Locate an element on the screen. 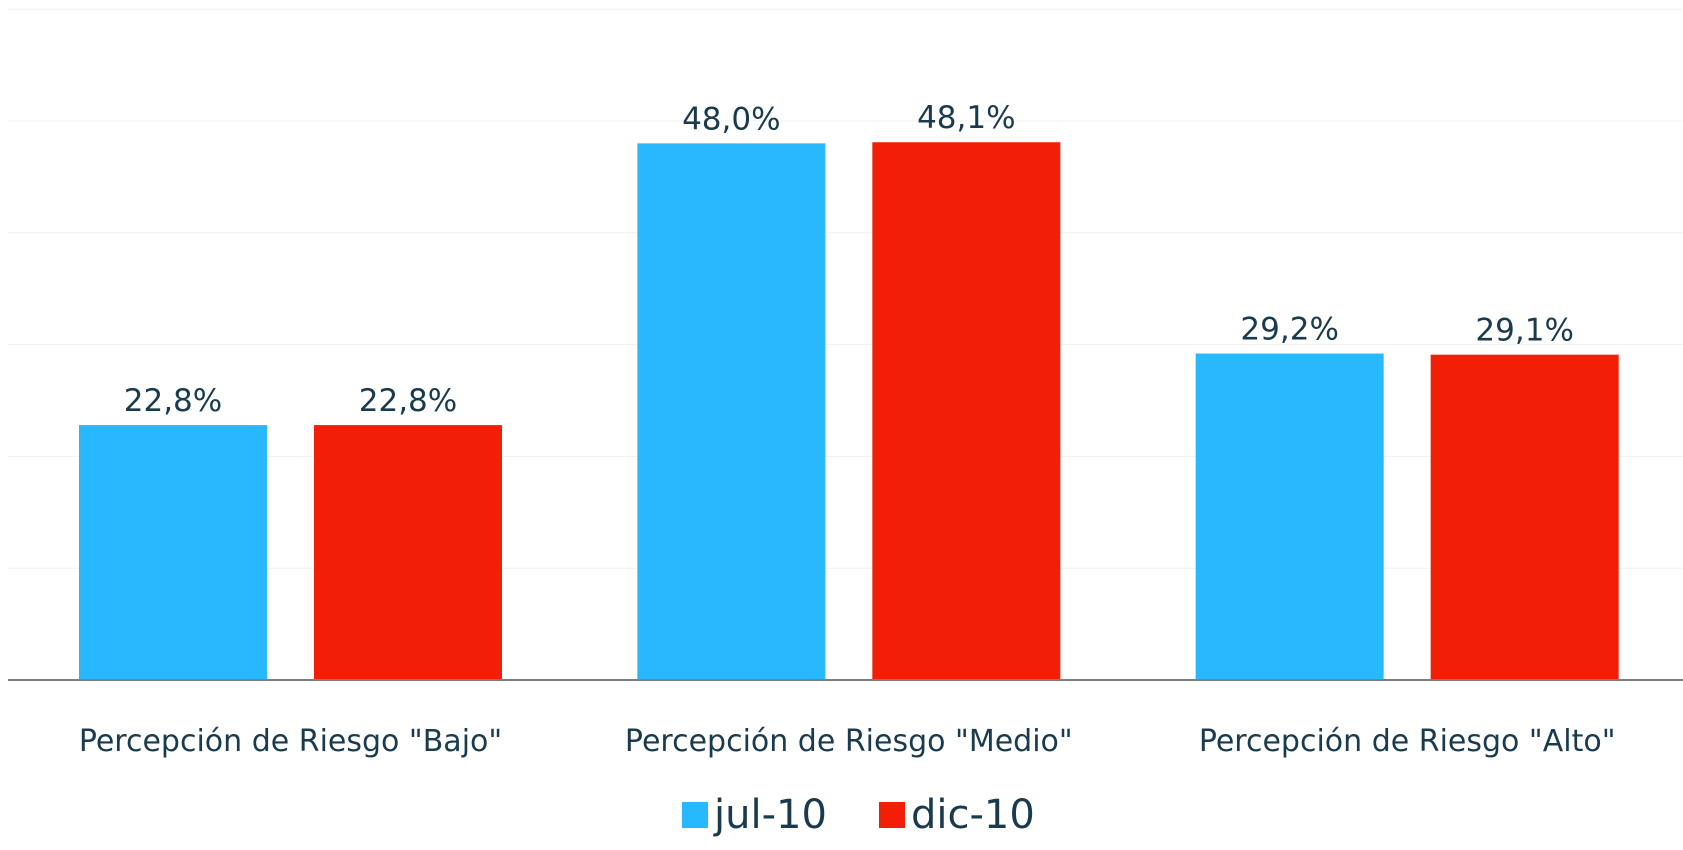  category-label: Percepción de Riesgo "Alto" is located at coordinates (1407, 741).